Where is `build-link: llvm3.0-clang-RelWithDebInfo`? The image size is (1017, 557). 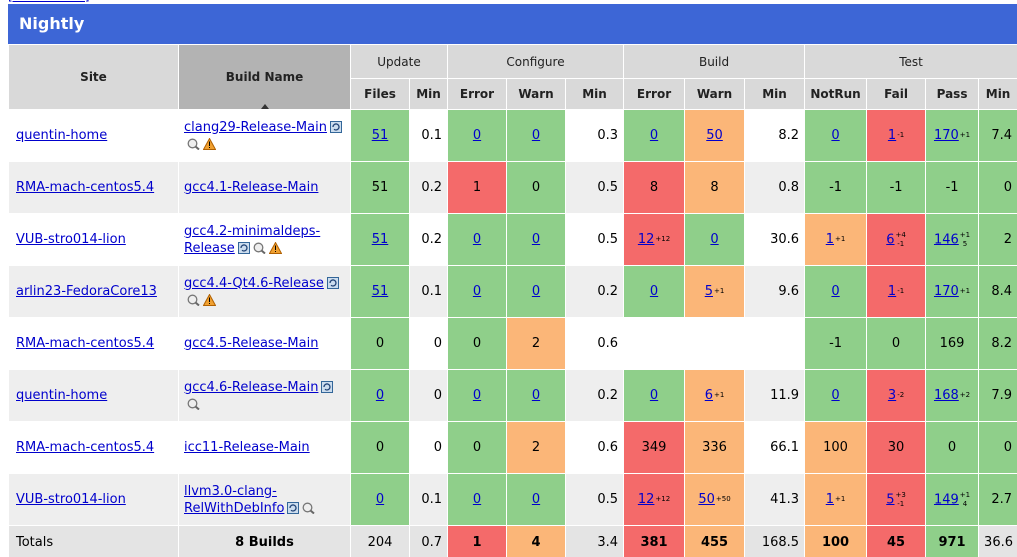
build-link: llvm3.0-clang-RelWithDebInfo is located at coordinates (234, 499).